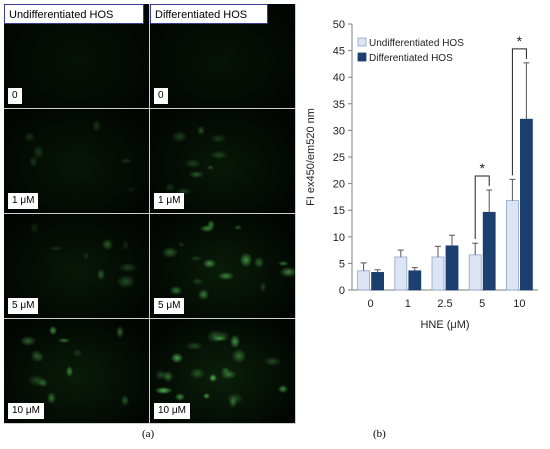  What do you see at coordinates (342, 291) in the screenshot?
I see `y-tick-label: 0` at bounding box center [342, 291].